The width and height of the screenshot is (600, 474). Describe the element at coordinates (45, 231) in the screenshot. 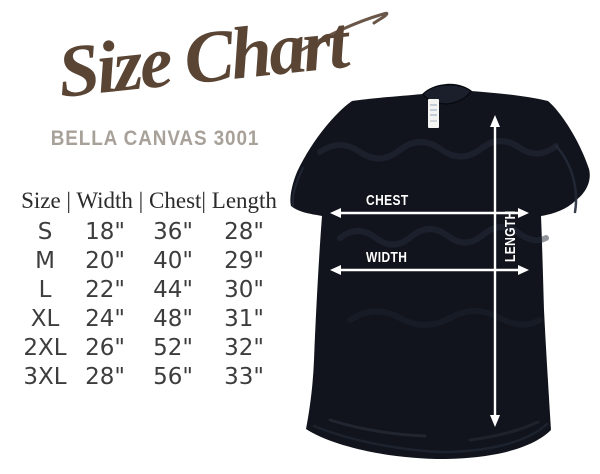

I see `cell-size: S` at that location.